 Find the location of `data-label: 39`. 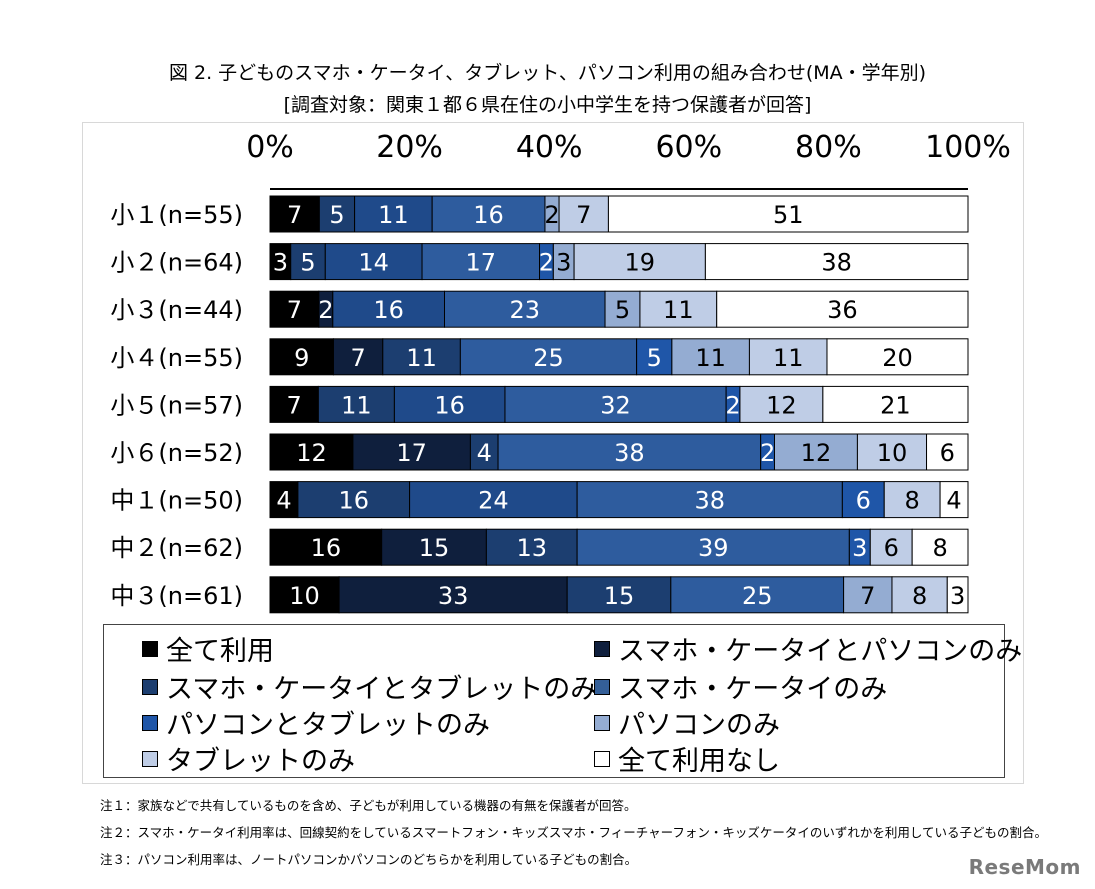

data-label: 39 is located at coordinates (713, 548).